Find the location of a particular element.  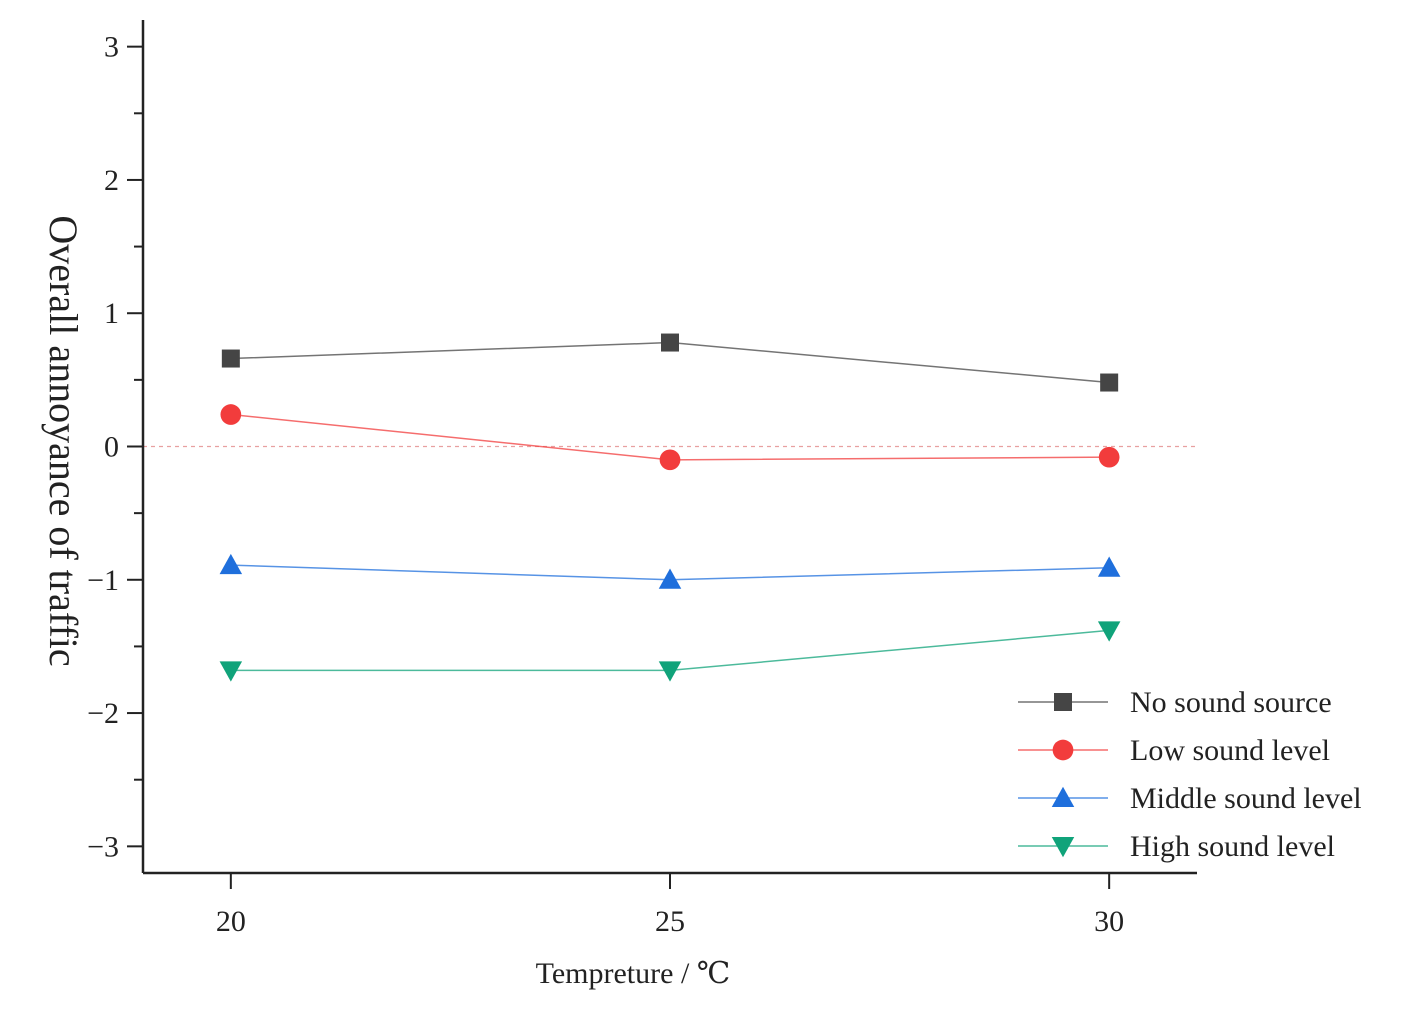

legend-label: Low sound level is located at coordinates (1230, 750).